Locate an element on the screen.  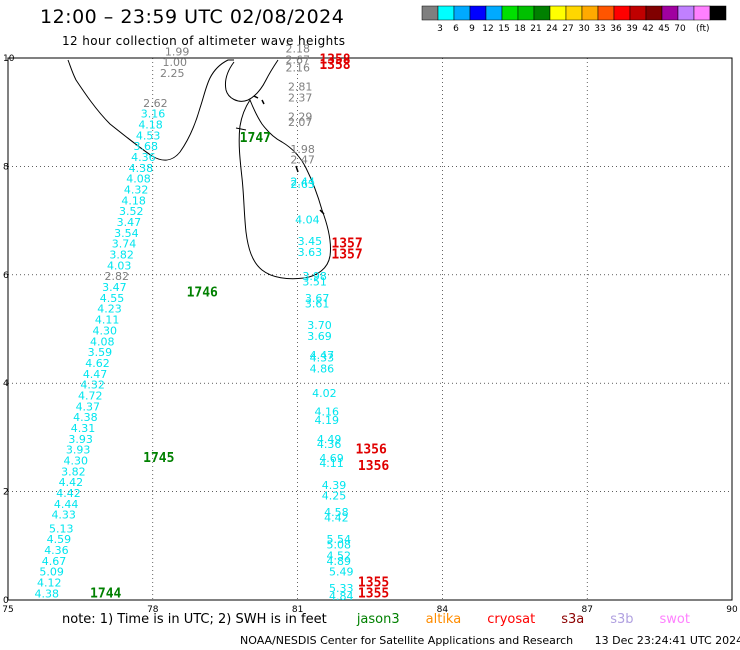
wave-height-label: 3.74 is located at coordinates (124, 244).